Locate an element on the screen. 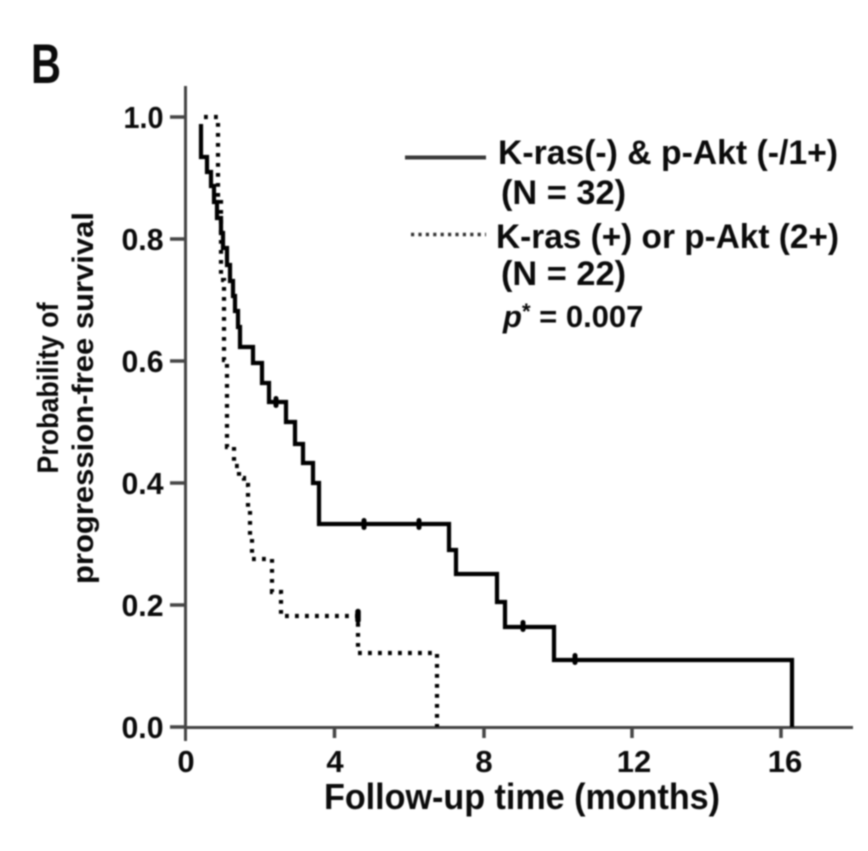 The height and width of the screenshot is (851, 868). svg-text: 0.6 is located at coordinates (143, 361).